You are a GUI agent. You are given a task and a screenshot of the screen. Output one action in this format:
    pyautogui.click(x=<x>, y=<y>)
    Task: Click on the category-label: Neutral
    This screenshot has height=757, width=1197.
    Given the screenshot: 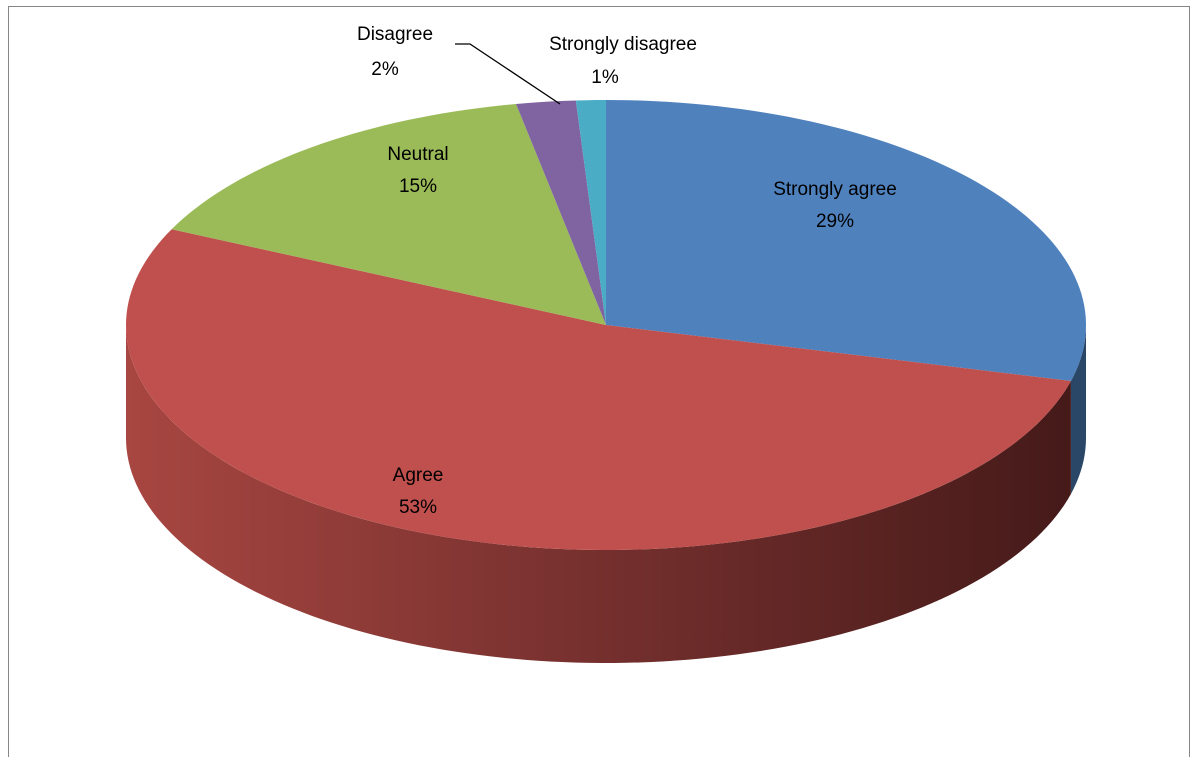 What is the action you would take?
    pyautogui.click(x=417, y=154)
    